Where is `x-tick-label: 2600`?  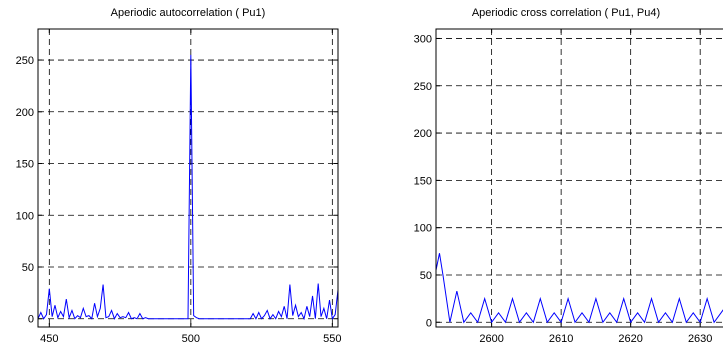 x-tick-label: 2600 is located at coordinates (491, 339).